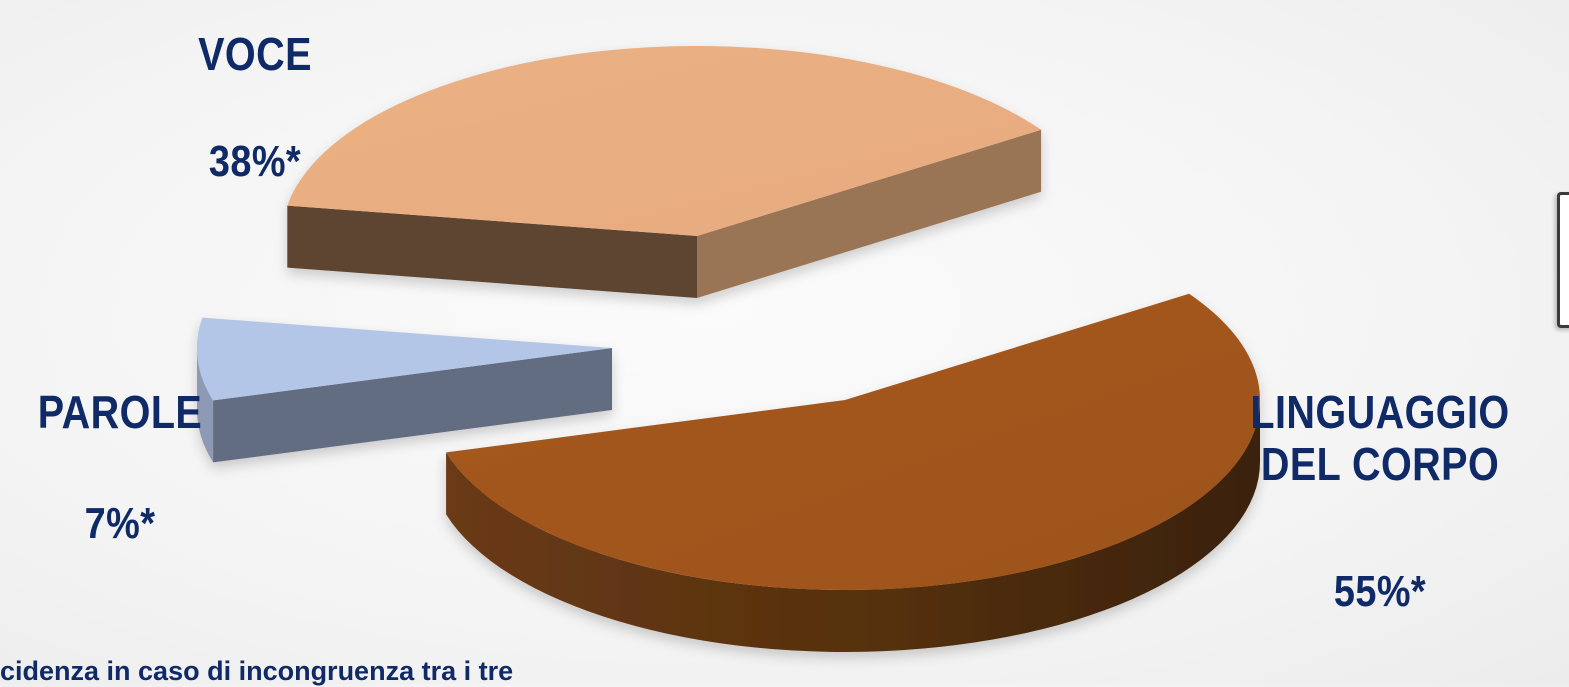 This screenshot has width=1569, height=687. I want to click on voce-label: VOCE, so click(255, 54).